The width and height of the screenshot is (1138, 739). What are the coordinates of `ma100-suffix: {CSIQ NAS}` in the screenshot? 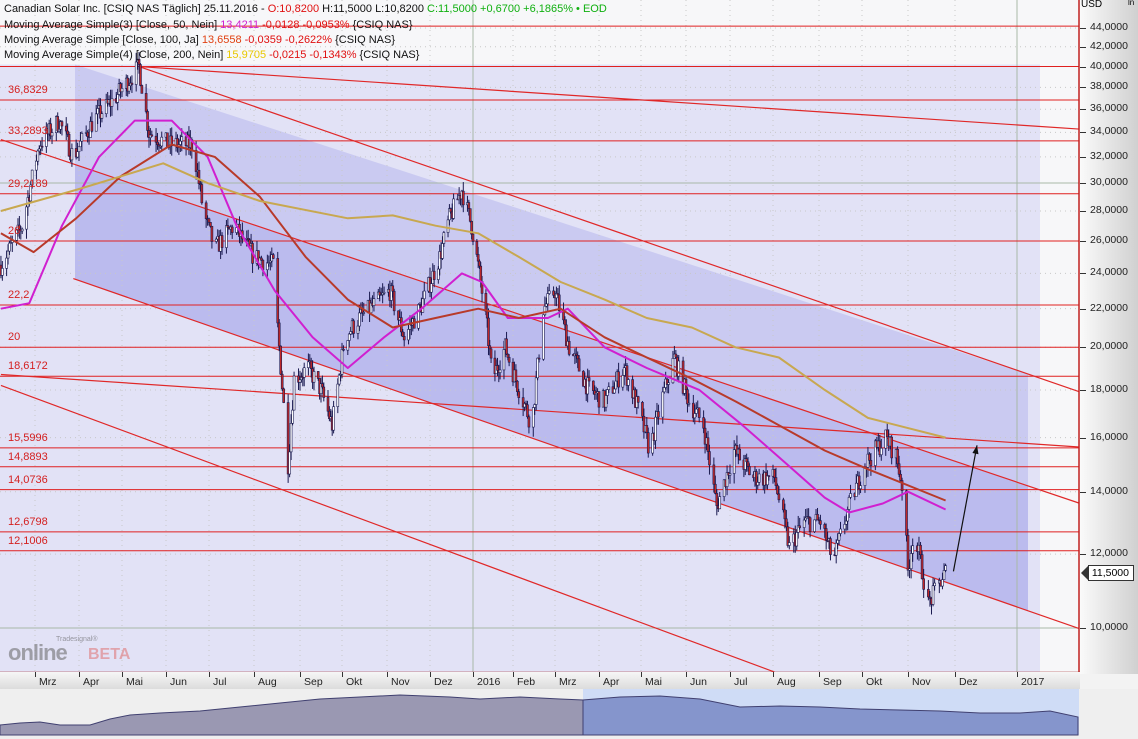 It's located at (365, 40).